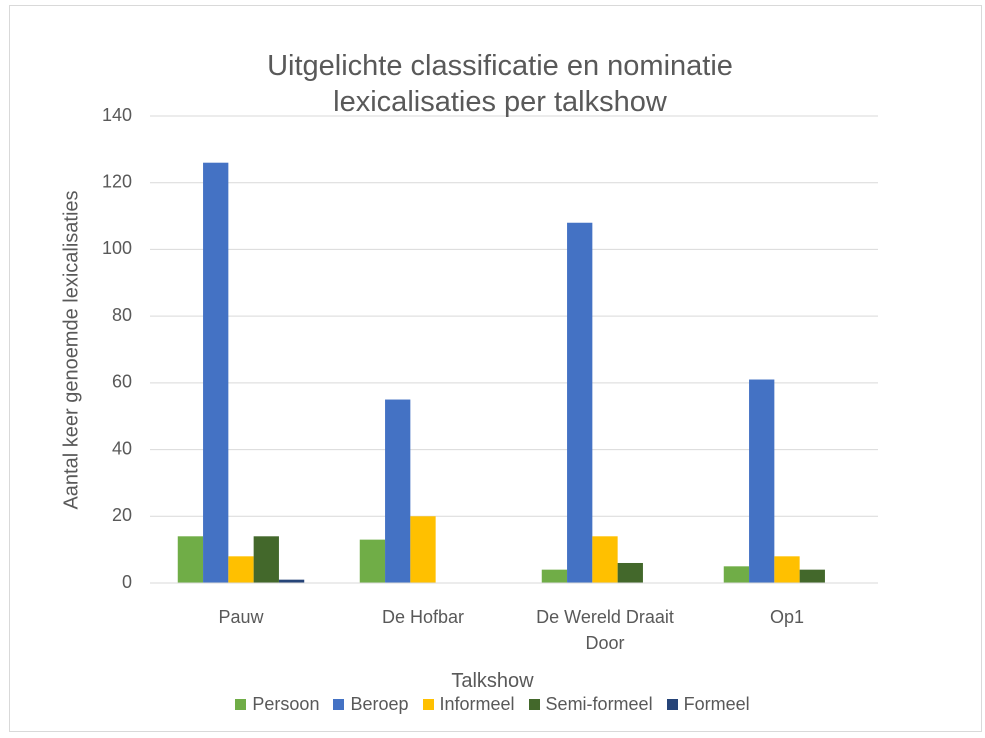 This screenshot has height=738, width=985. What do you see at coordinates (241, 617) in the screenshot?
I see `x-tick-label: Pauw` at bounding box center [241, 617].